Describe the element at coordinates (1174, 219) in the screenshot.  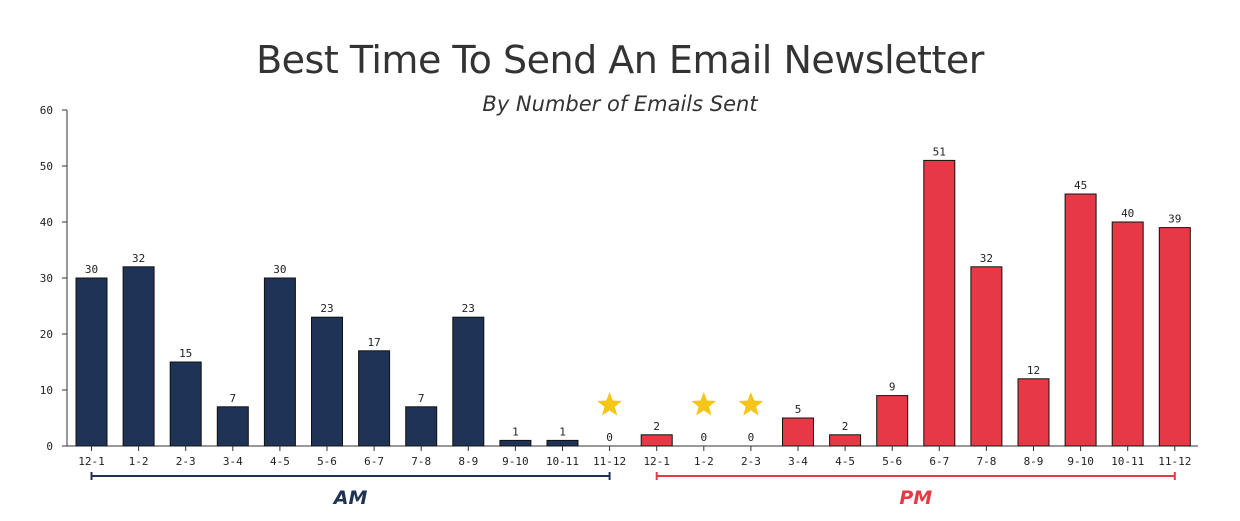
I see `data-label: 39` at that location.